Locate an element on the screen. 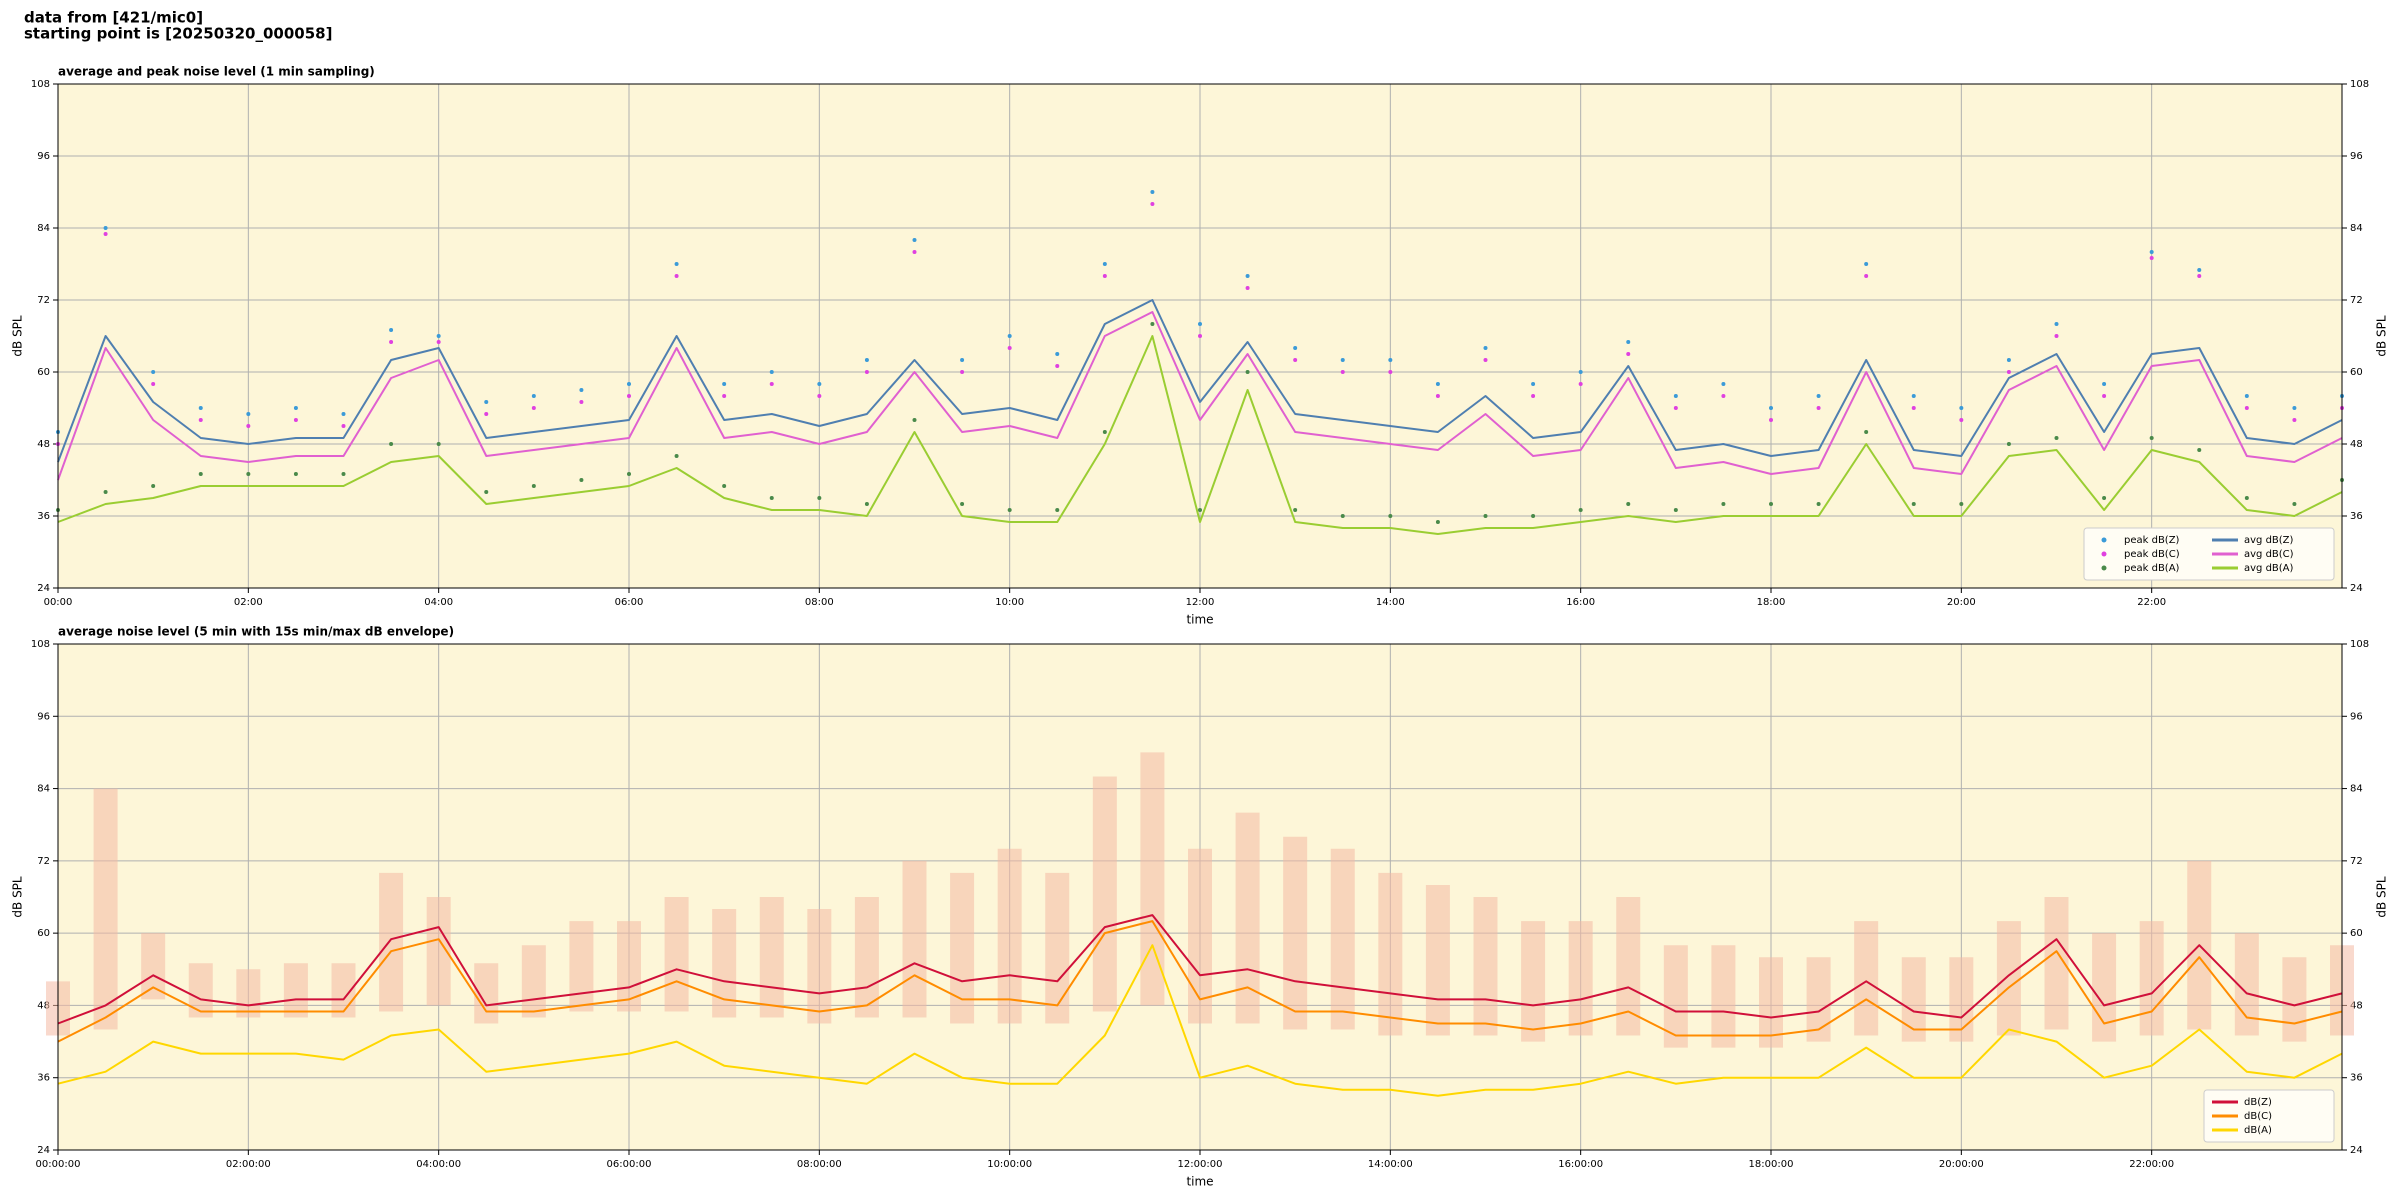 The height and width of the screenshot is (1204, 2400). x-tick-label: 16:00 is located at coordinates (1580, 602).